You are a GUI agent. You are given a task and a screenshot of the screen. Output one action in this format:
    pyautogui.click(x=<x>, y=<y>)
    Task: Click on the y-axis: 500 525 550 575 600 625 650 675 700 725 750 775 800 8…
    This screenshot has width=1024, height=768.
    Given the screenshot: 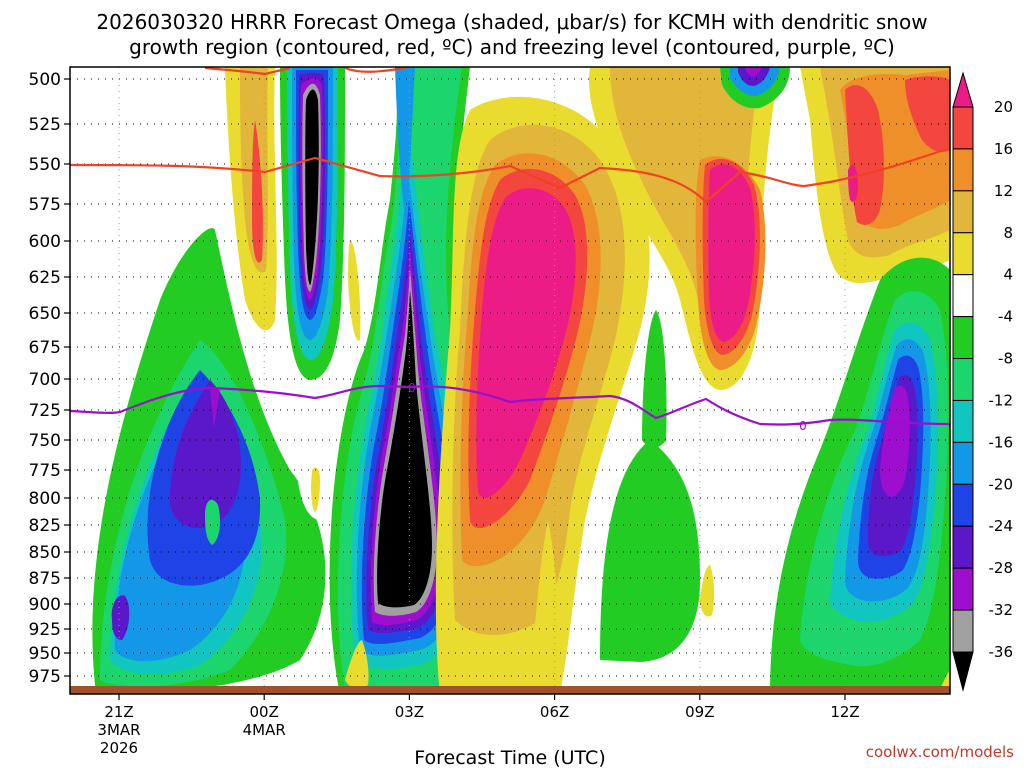 What is the action you would take?
    pyautogui.click(x=49, y=378)
    